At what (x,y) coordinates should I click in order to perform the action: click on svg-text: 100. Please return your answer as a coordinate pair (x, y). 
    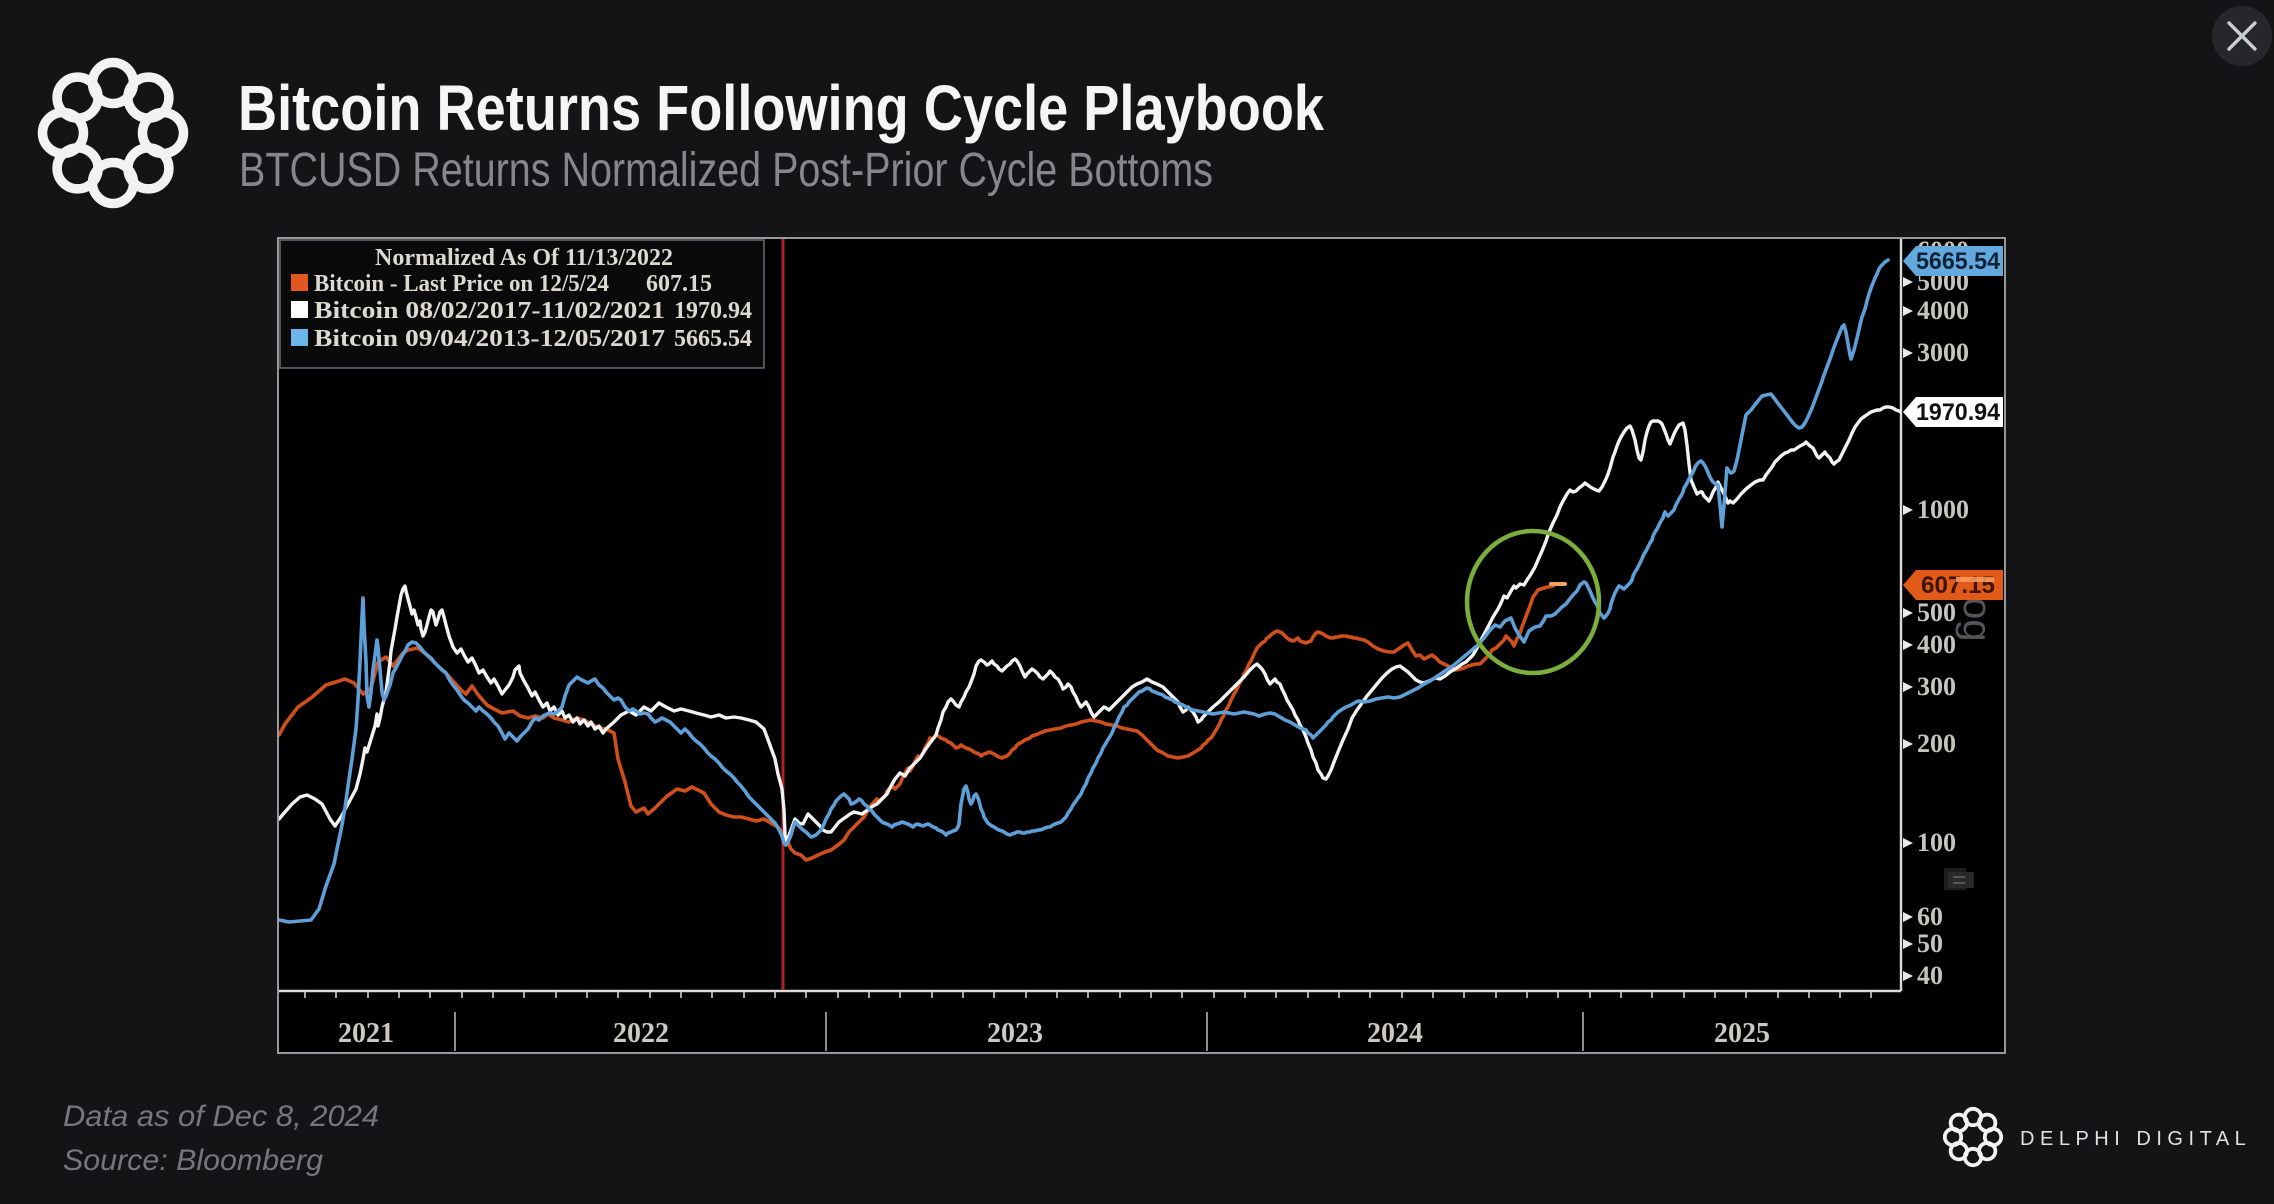
    Looking at the image, I should click on (1936, 842).